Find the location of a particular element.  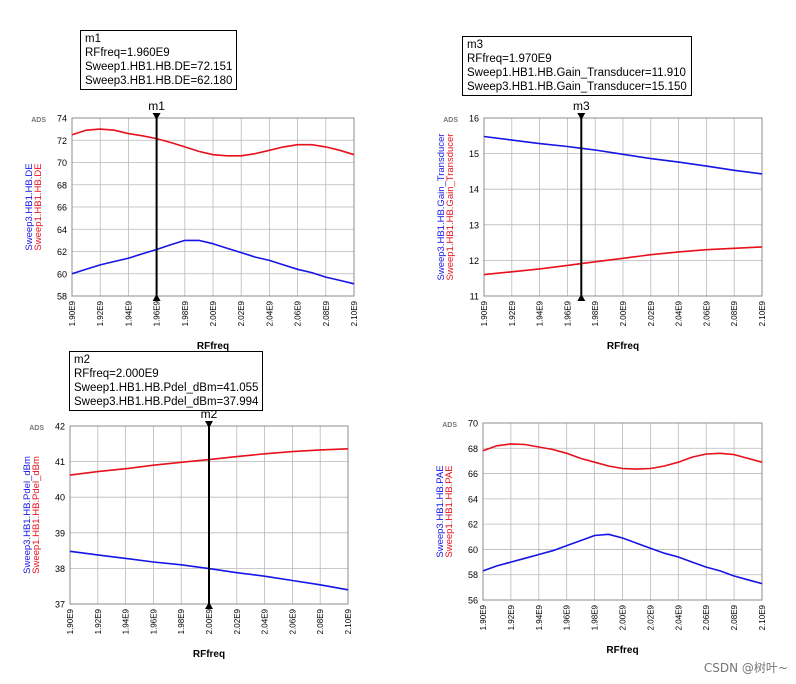

y-axis-label-red: Sweep1.HB1.HB.Gain_Transducer is located at coordinates (450, 207).